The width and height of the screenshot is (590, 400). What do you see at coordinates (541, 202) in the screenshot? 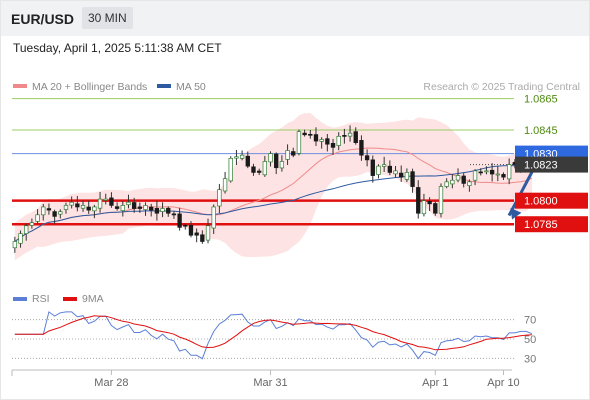
I see `price-tag-label-4: 1.0800` at bounding box center [541, 202].